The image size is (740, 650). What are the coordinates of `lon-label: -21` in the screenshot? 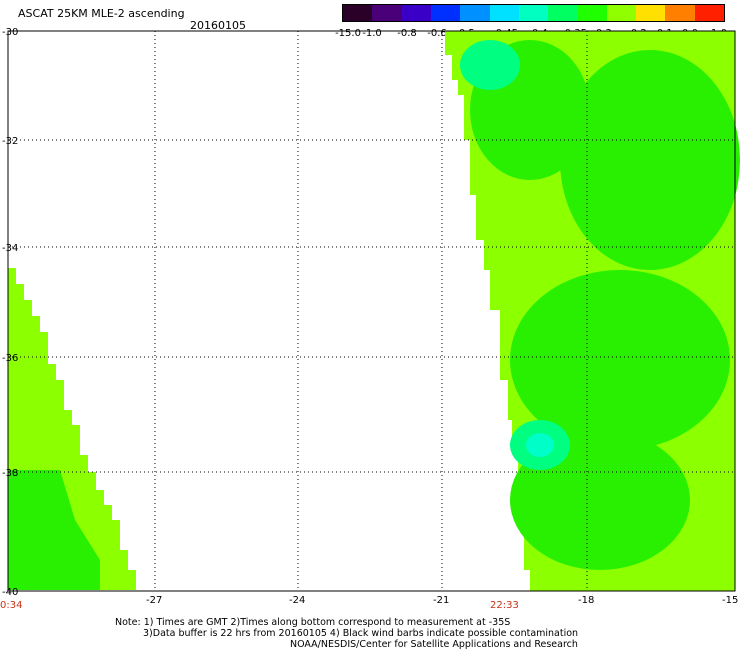 It's located at (441, 600).